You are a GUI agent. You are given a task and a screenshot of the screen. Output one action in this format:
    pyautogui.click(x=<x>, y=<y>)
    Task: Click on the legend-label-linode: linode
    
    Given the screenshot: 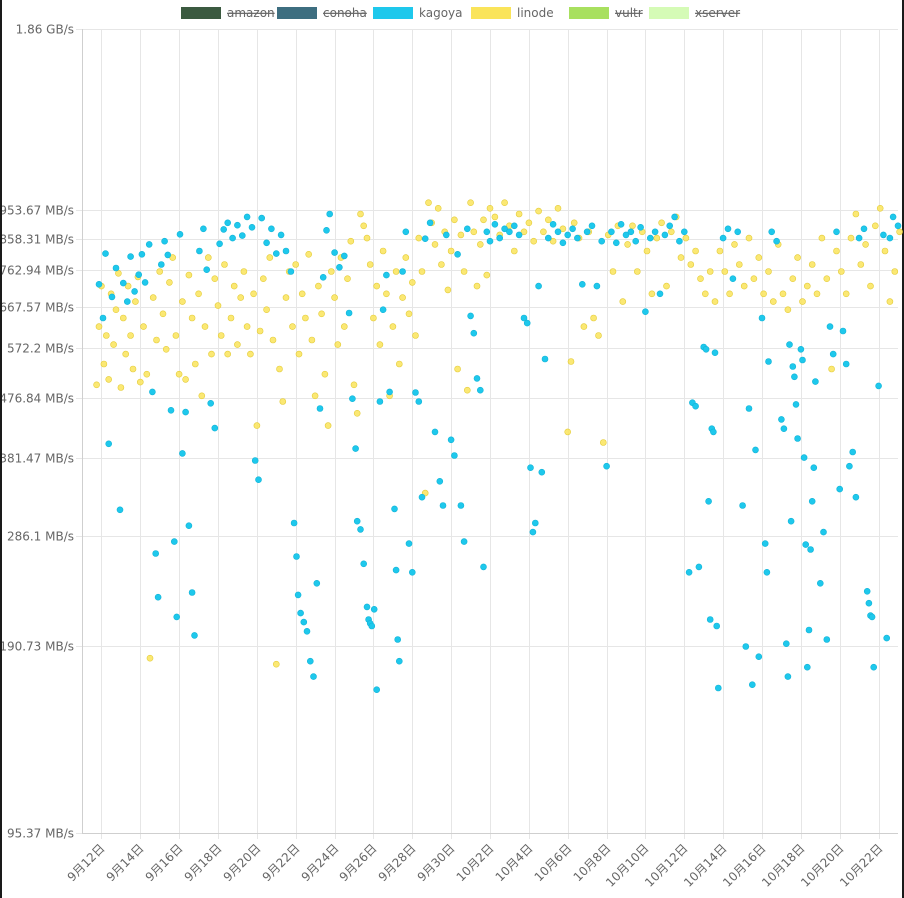 What is the action you would take?
    pyautogui.click(x=535, y=13)
    